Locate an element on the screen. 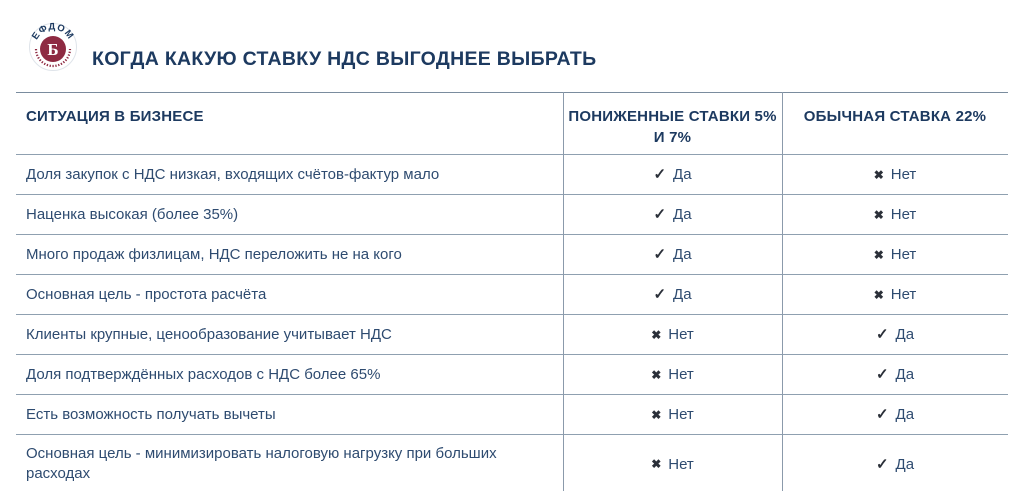 The height and width of the screenshot is (491, 1024). efdom-logo-icon: ЕФДОМ Б is located at coordinates (53, 46).